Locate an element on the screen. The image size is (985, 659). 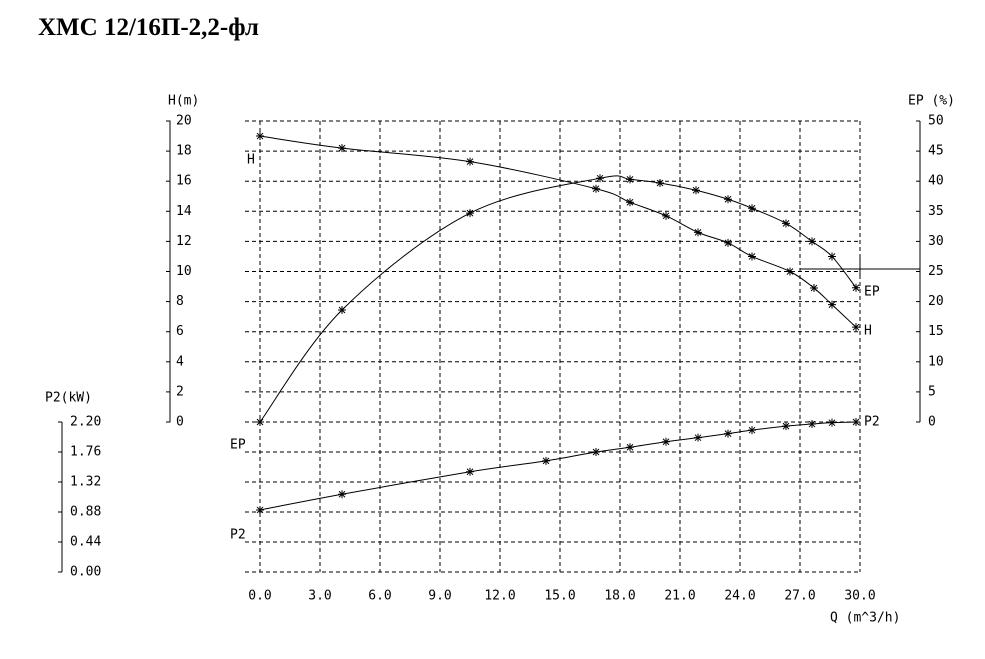
x-tick-label: 9.0 is located at coordinates (439, 596).